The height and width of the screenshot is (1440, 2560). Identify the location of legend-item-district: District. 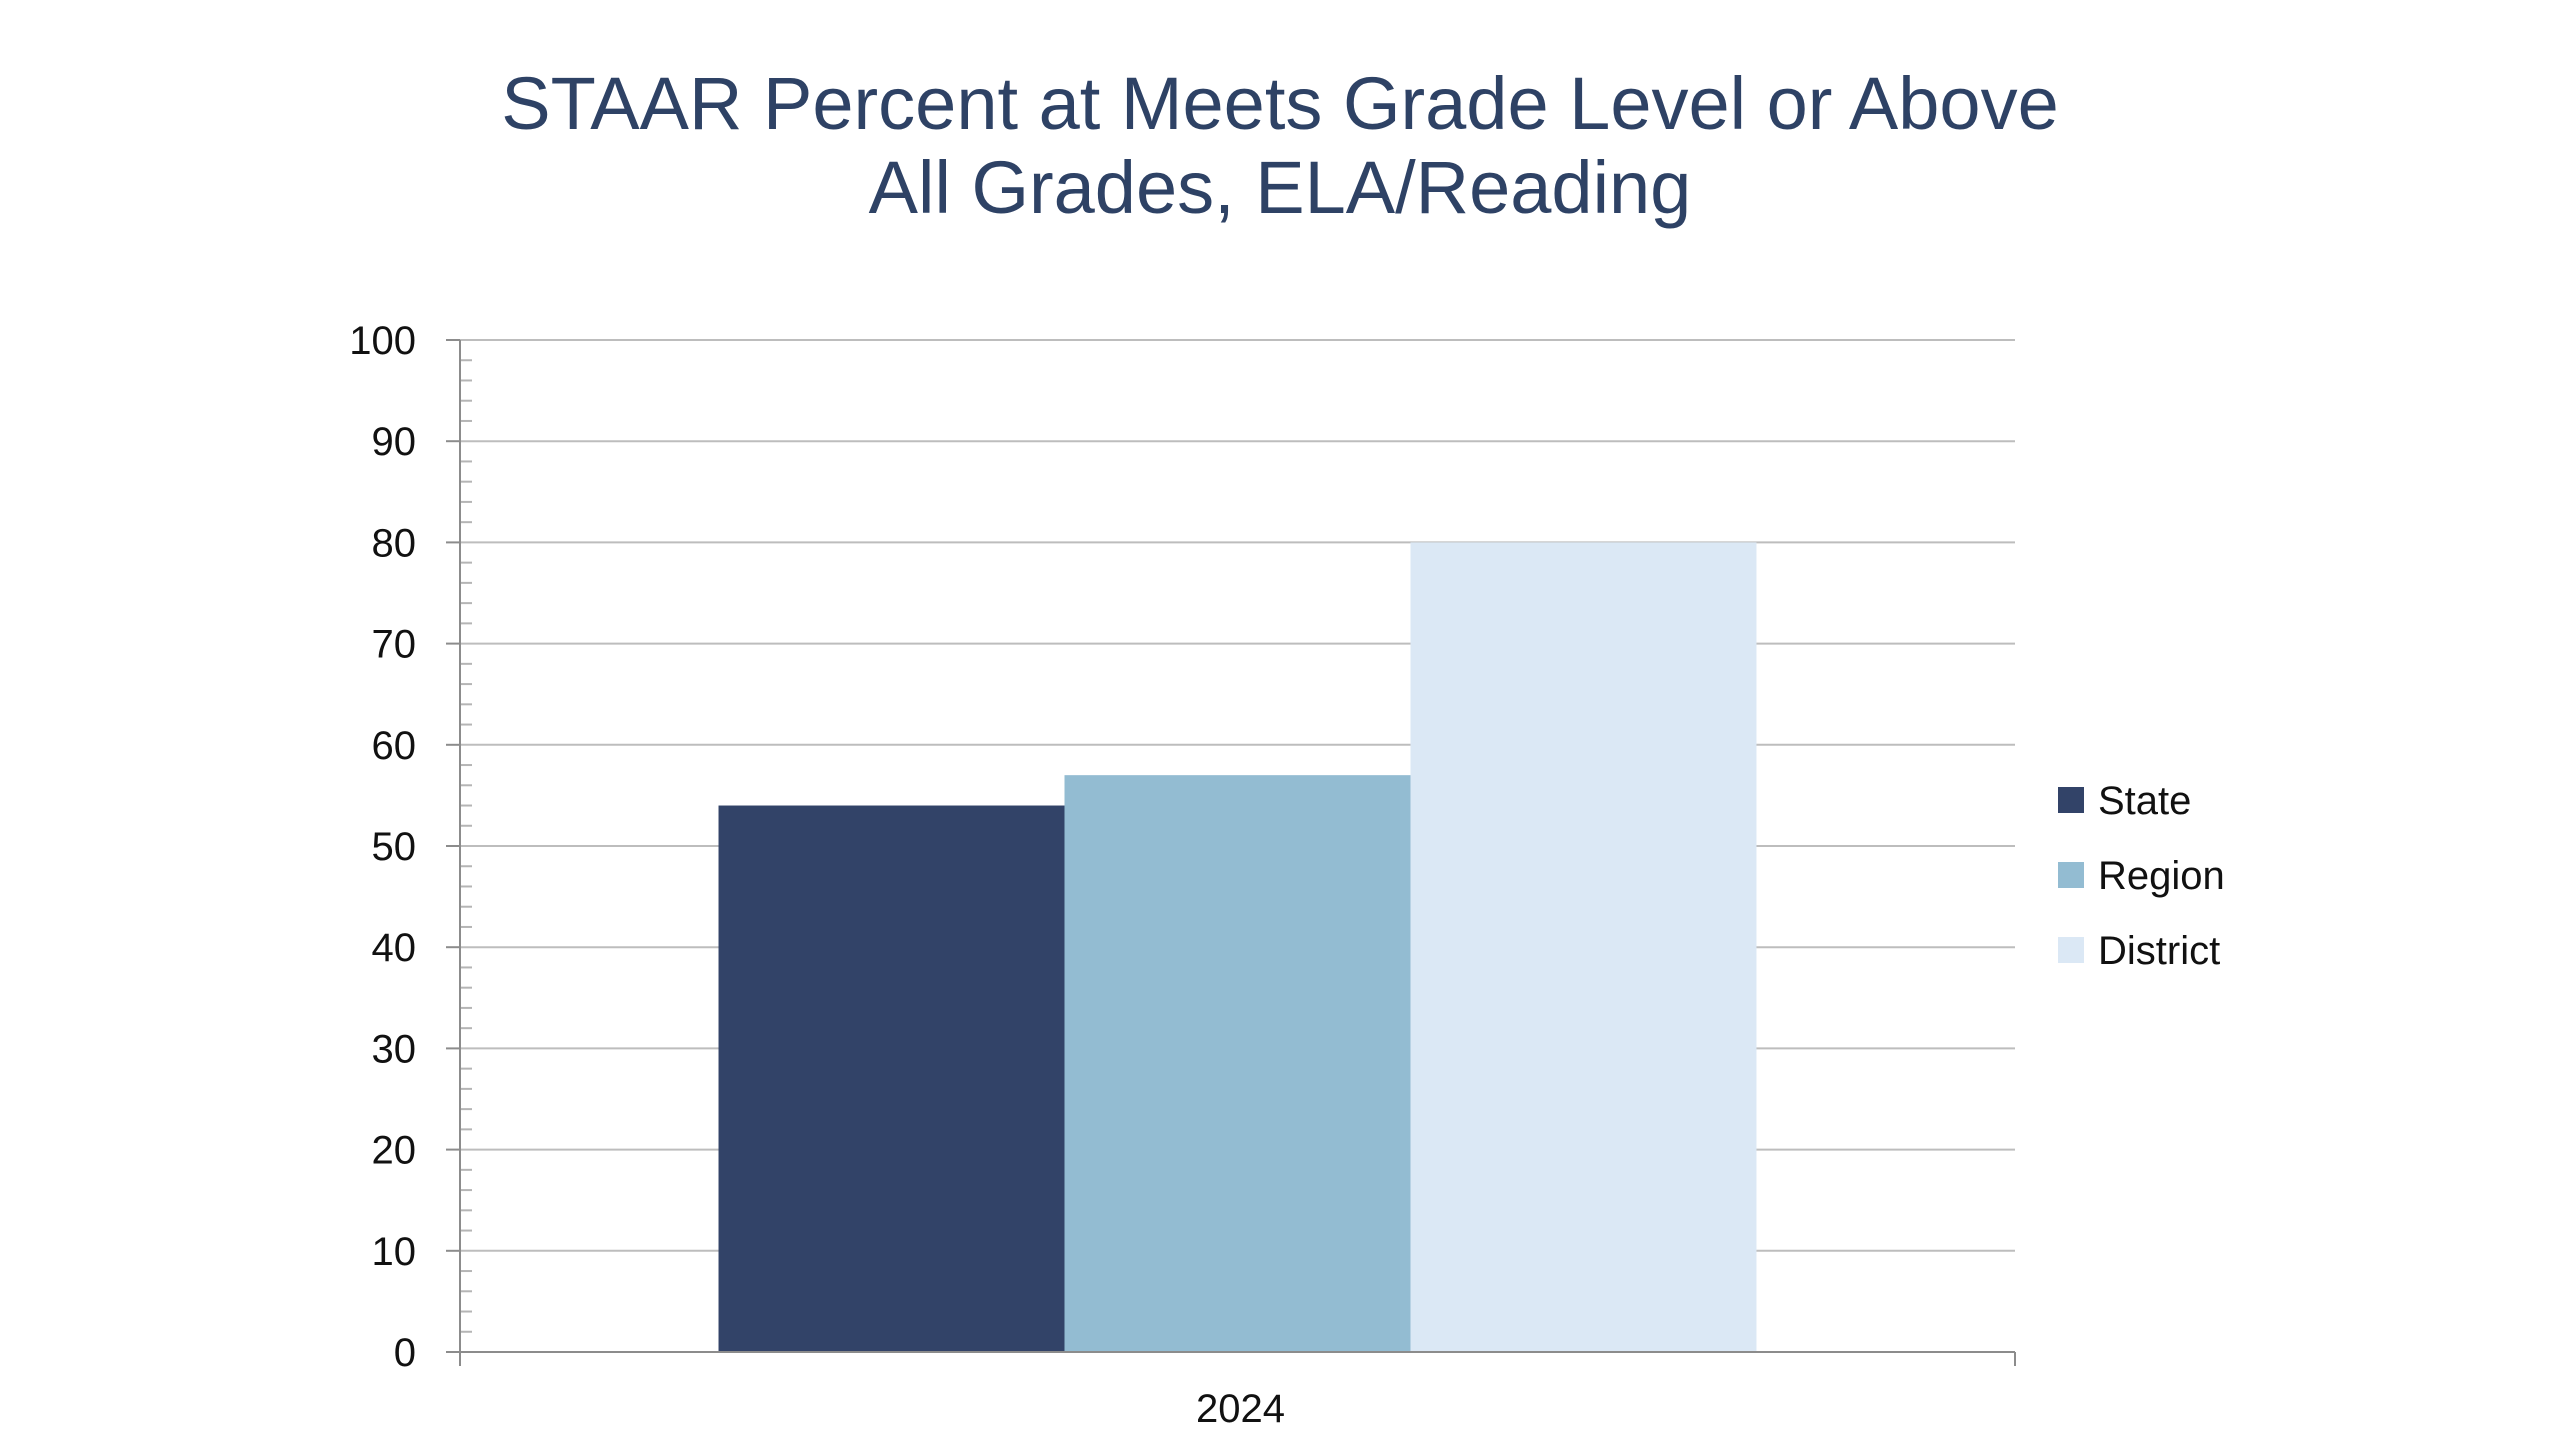
(2139, 951).